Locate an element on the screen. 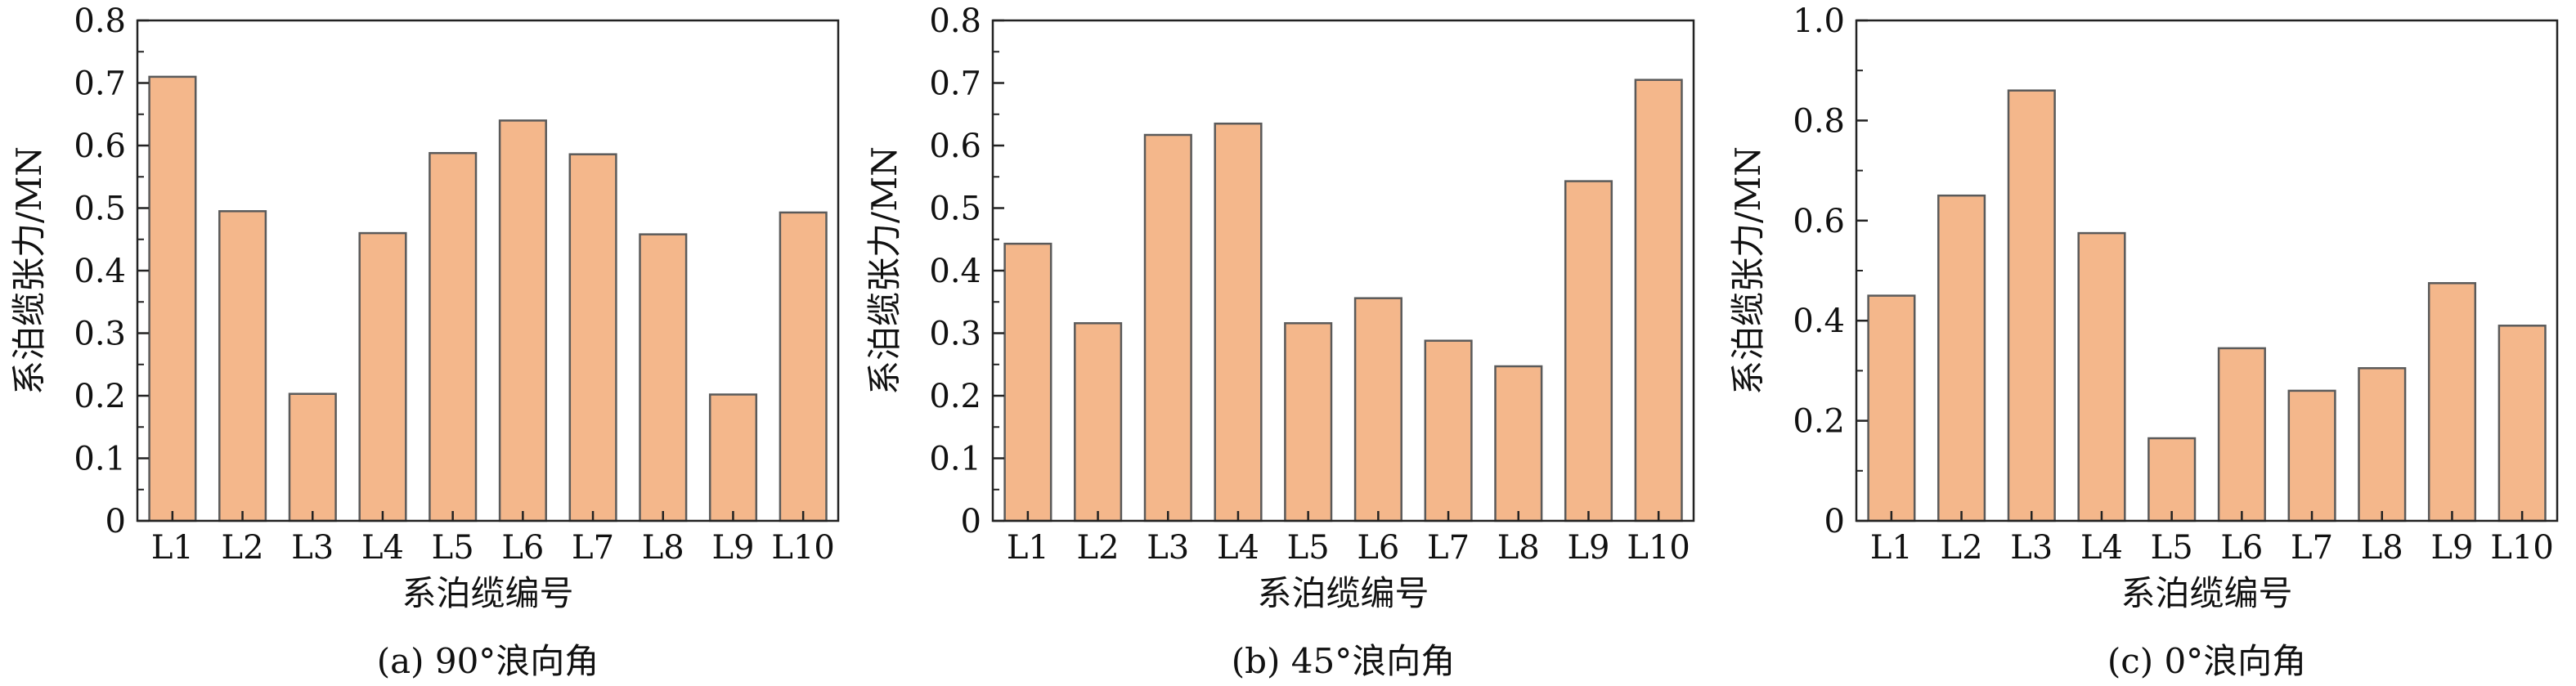 Image resolution: width=2576 pixels, height=686 pixels. chart-caption: (b) 45°浪向角 is located at coordinates (1343, 661).